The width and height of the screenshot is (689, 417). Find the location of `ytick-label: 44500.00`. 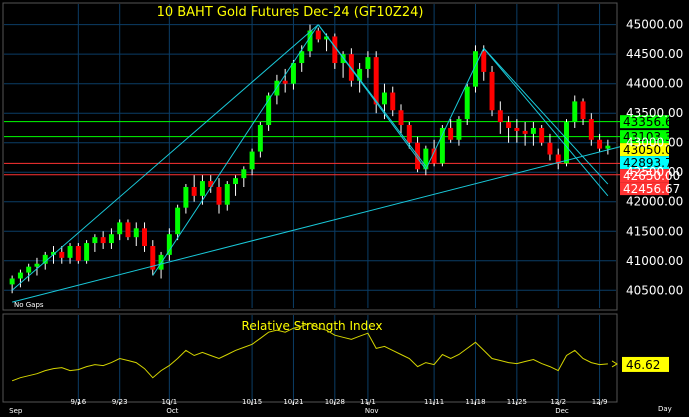

ytick-label: 44500.00 is located at coordinates (654, 54).